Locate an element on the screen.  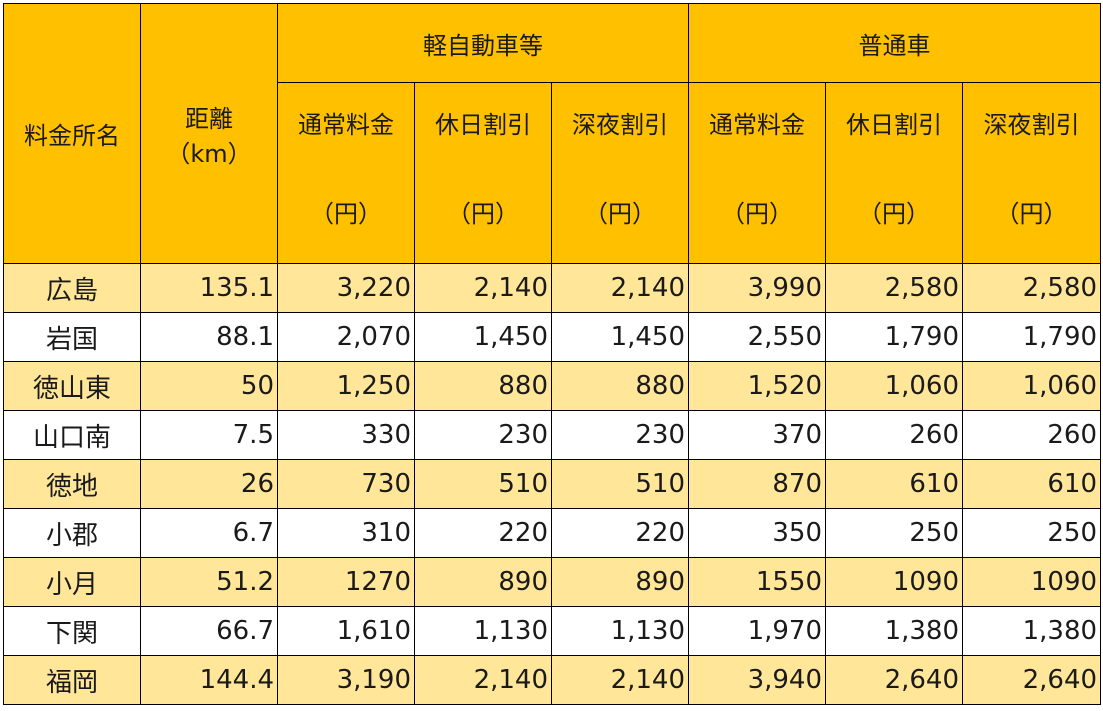
fee-cell: 350 is located at coordinates (757, 533).